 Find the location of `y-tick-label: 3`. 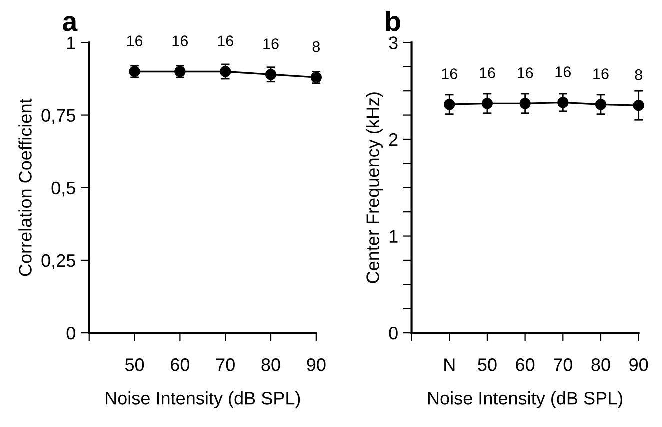

y-tick-label: 3 is located at coordinates (393, 43).